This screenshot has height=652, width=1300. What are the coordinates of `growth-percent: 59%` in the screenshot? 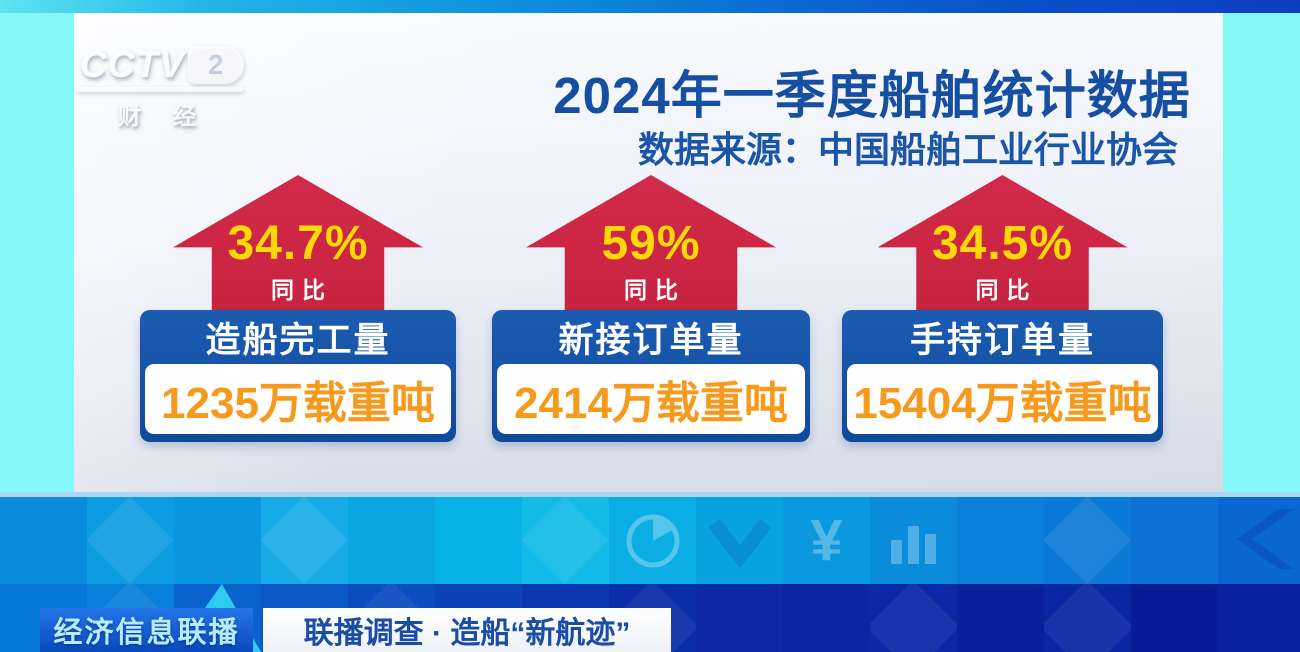 It's located at (651, 243).